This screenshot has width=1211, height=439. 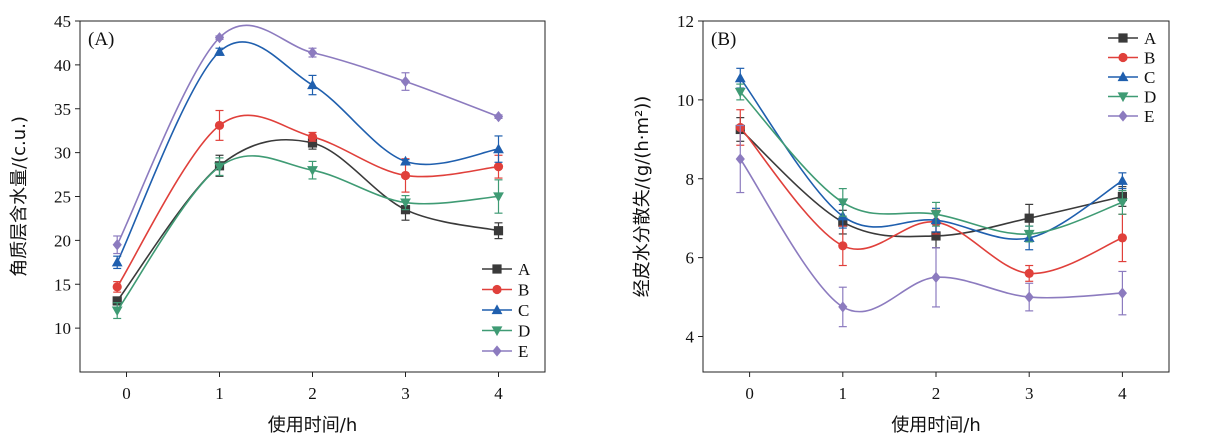 What do you see at coordinates (62, 21) in the screenshot?
I see `y-tick-label: 45` at bounding box center [62, 21].